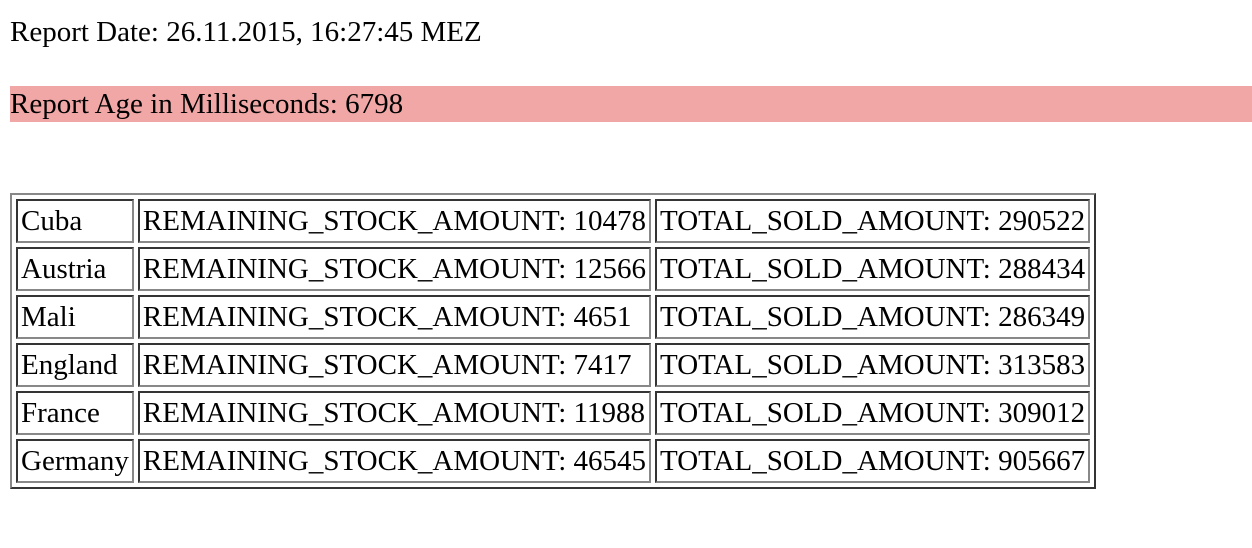 The width and height of the screenshot is (1252, 548). What do you see at coordinates (394, 461) in the screenshot?
I see `remaining-stock-cell: REMAINING_STOCK_AMOUNT: 46545` at bounding box center [394, 461].